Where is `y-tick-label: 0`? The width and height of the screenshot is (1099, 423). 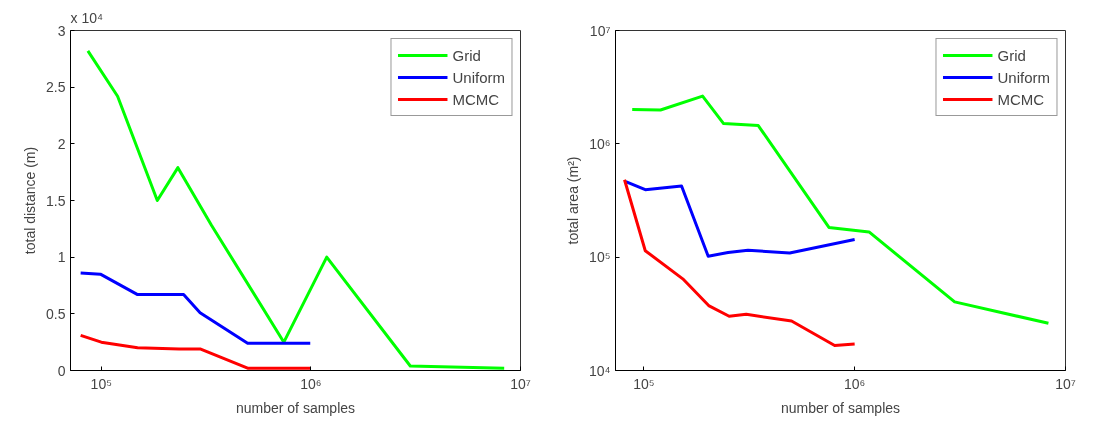 y-tick-label: 0 is located at coordinates (61, 370).